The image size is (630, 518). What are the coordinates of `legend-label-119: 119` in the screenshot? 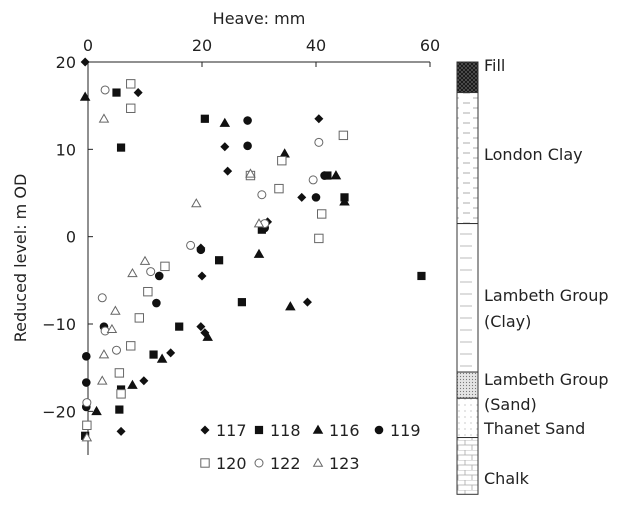 It's located at (405, 430).